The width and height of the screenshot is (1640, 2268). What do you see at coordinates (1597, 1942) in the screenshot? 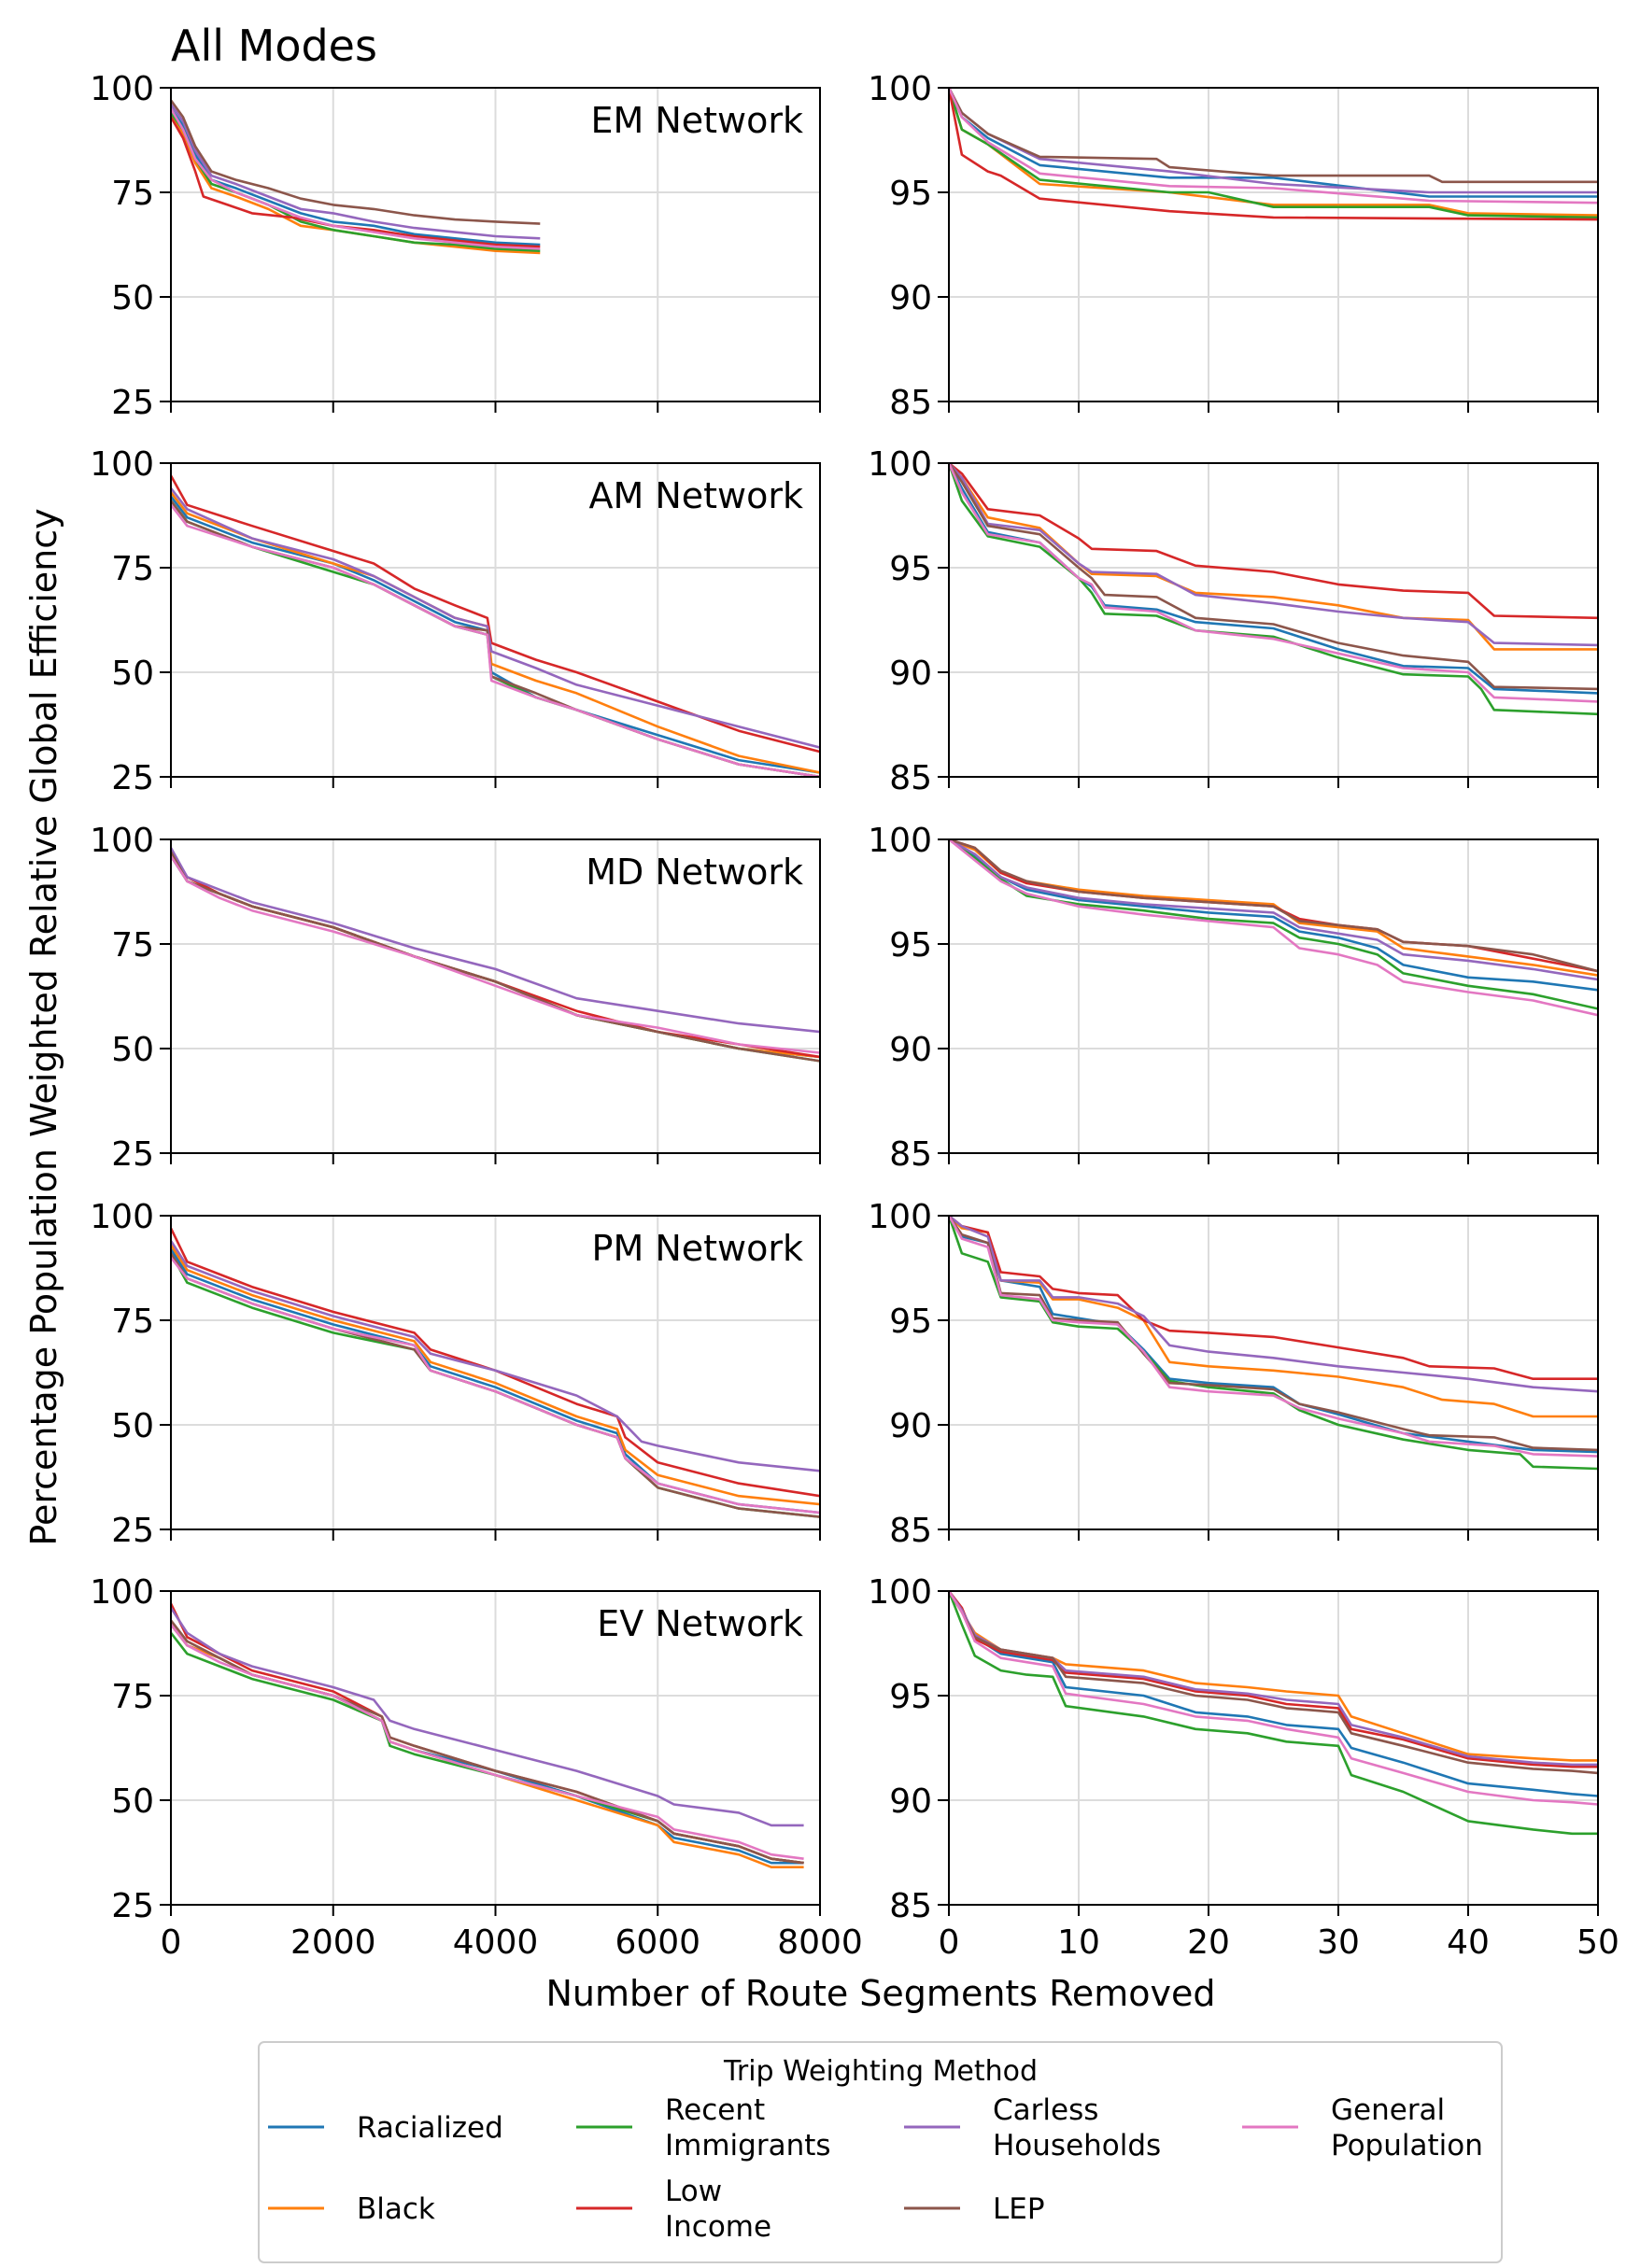
I see `x-tick-label: 50` at bounding box center [1597, 1942].